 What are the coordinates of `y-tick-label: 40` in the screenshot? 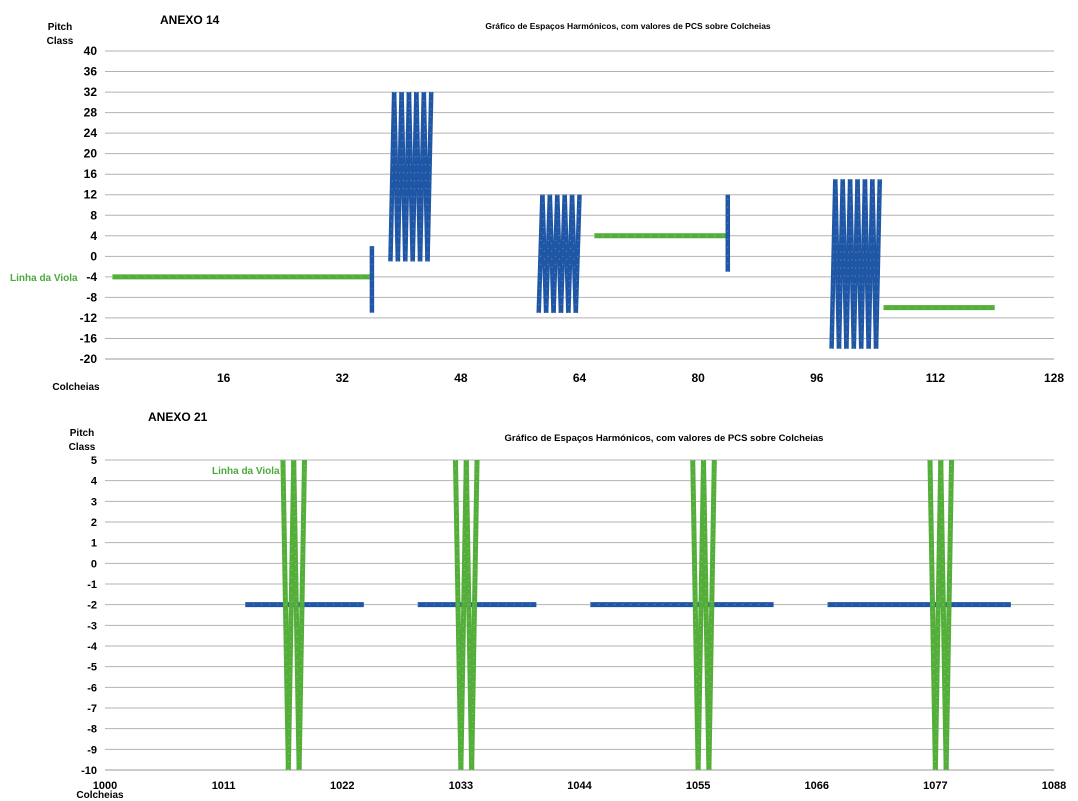 It's located at (91, 51).